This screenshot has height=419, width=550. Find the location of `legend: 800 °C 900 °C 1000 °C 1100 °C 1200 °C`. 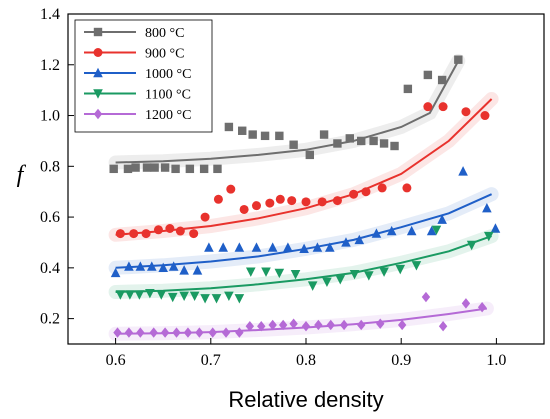

legend: 800 °C 900 °C 1000 °C 1100 °C 1200 °C is located at coordinates (143, 76).